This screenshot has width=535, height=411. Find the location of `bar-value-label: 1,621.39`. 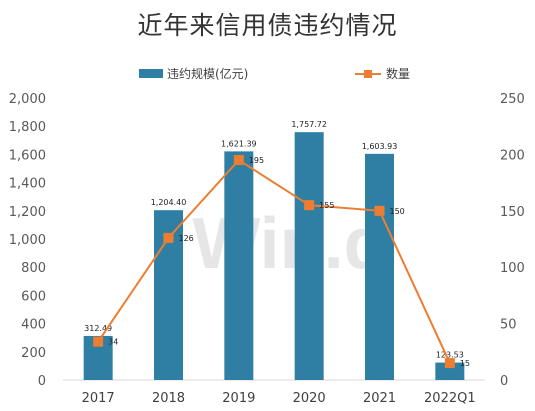

bar-value-label: 1,621.39 is located at coordinates (239, 143).